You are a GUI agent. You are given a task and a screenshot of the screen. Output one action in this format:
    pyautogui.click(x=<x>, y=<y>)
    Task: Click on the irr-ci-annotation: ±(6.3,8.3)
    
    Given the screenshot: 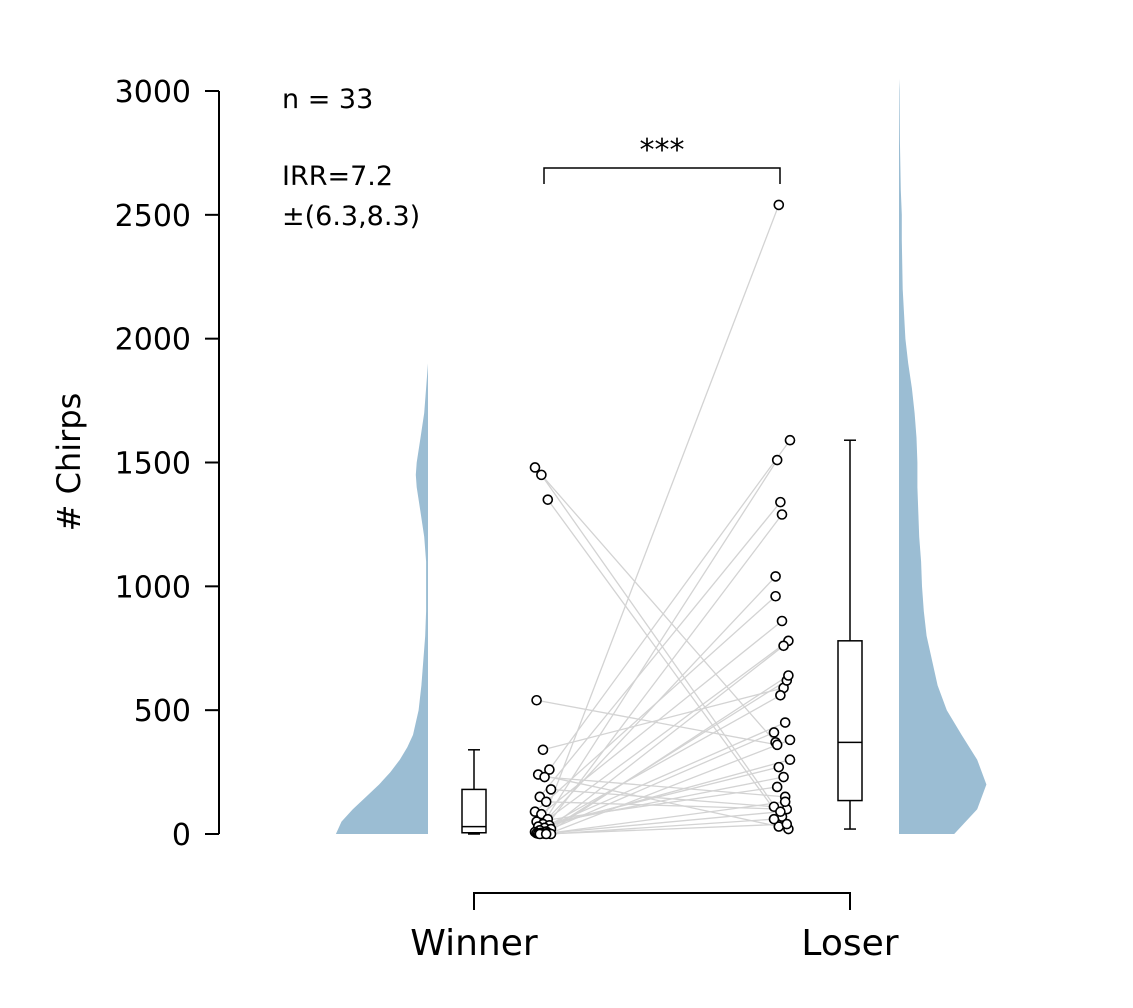 What is the action you would take?
    pyautogui.click(x=351, y=216)
    